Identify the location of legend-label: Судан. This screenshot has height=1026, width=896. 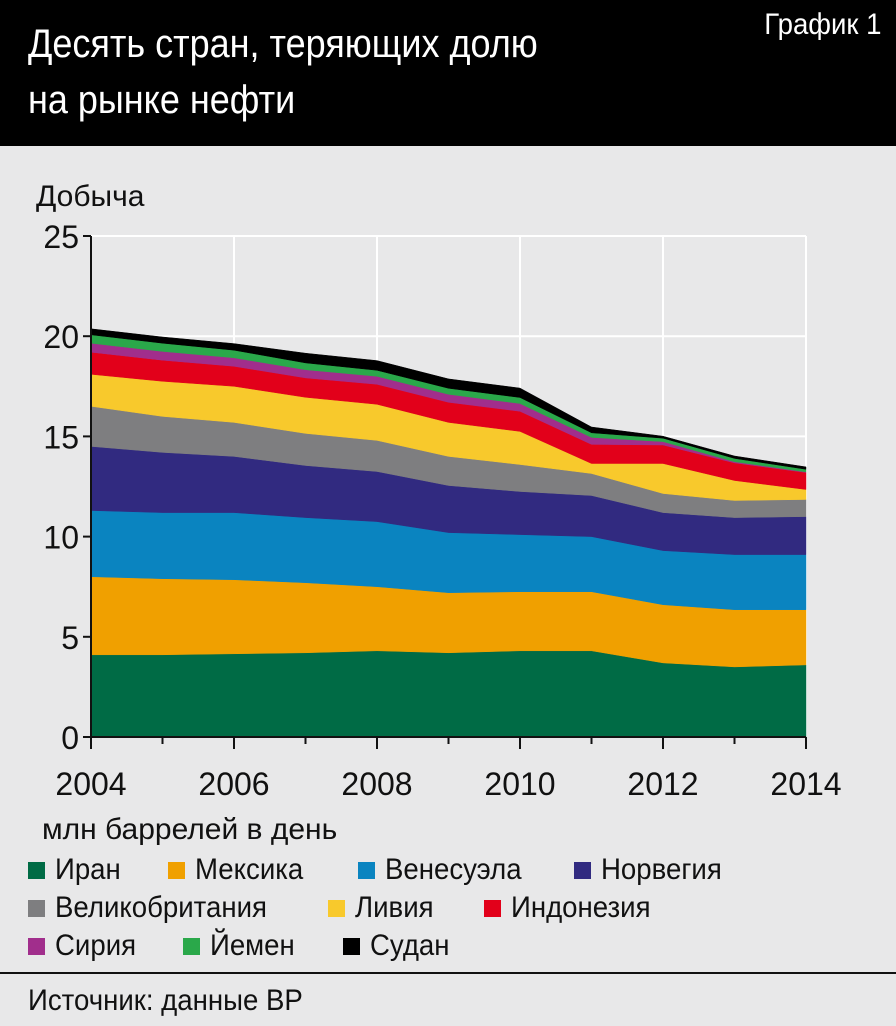
(410, 945).